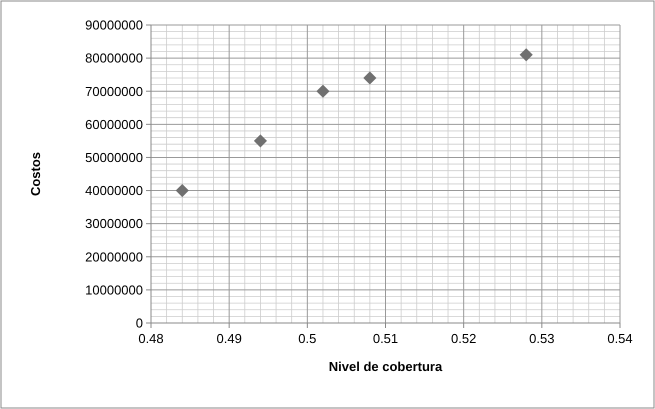  What do you see at coordinates (139, 323) in the screenshot?
I see `y-tick-label: 0` at bounding box center [139, 323].